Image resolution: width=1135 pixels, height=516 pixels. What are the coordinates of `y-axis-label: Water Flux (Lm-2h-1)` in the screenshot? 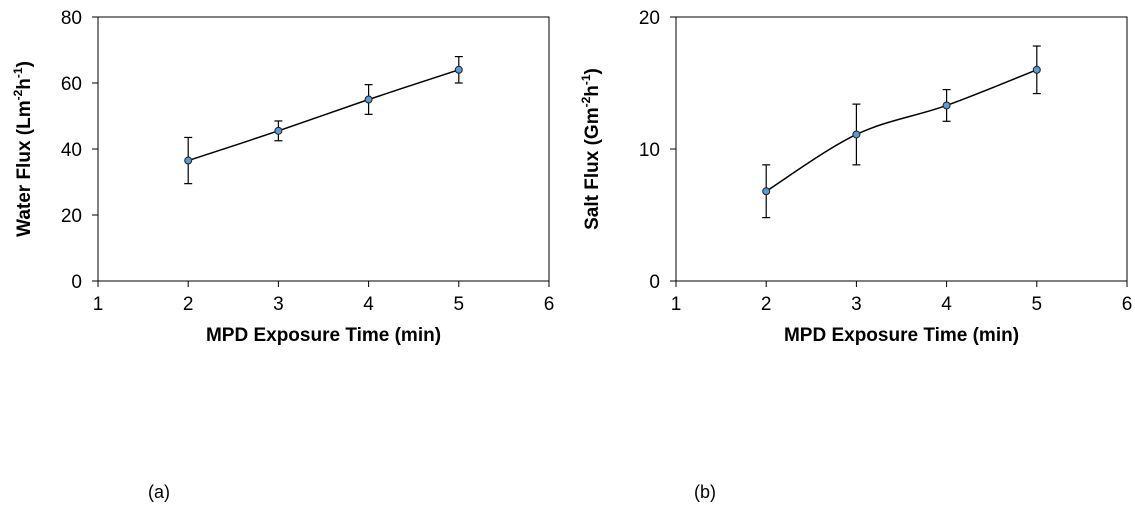 It's located at (23, 149).